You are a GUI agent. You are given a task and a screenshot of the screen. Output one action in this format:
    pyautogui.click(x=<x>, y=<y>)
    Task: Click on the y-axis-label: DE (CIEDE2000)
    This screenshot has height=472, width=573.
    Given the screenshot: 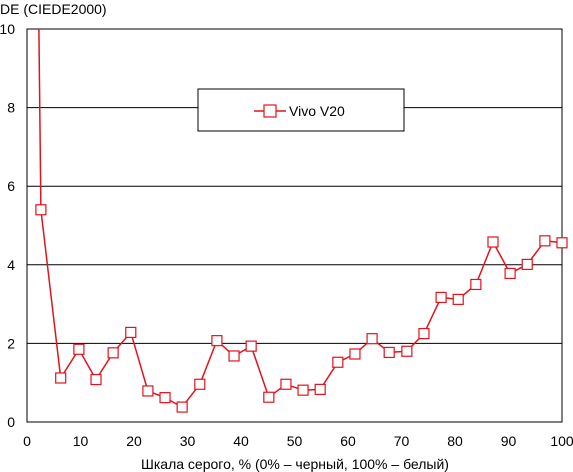 What is the action you would take?
    pyautogui.click(x=53, y=9)
    